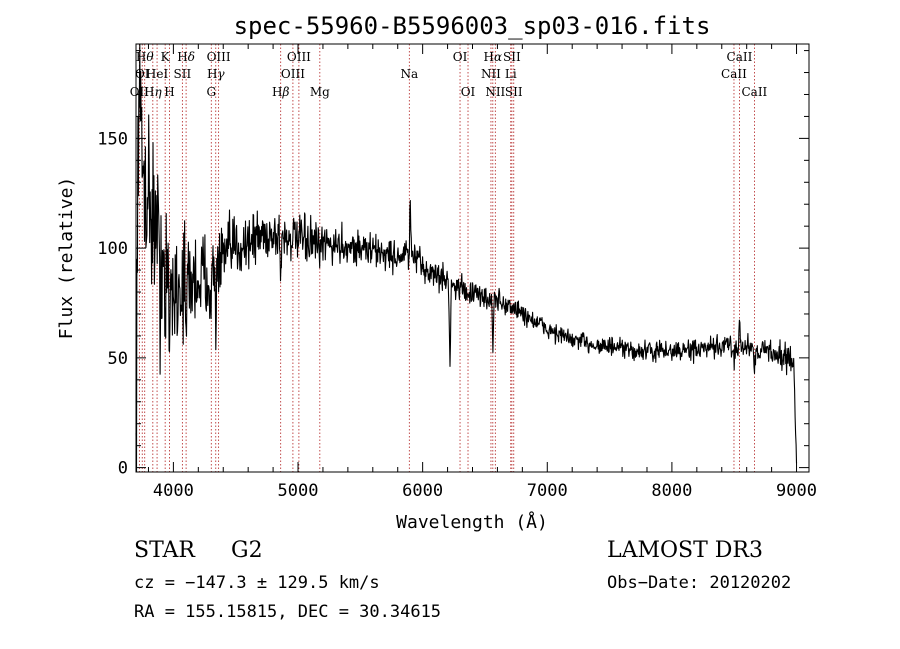 The width and height of the screenshot is (900, 649). I want to click on line-label: Mg, so click(320, 92).